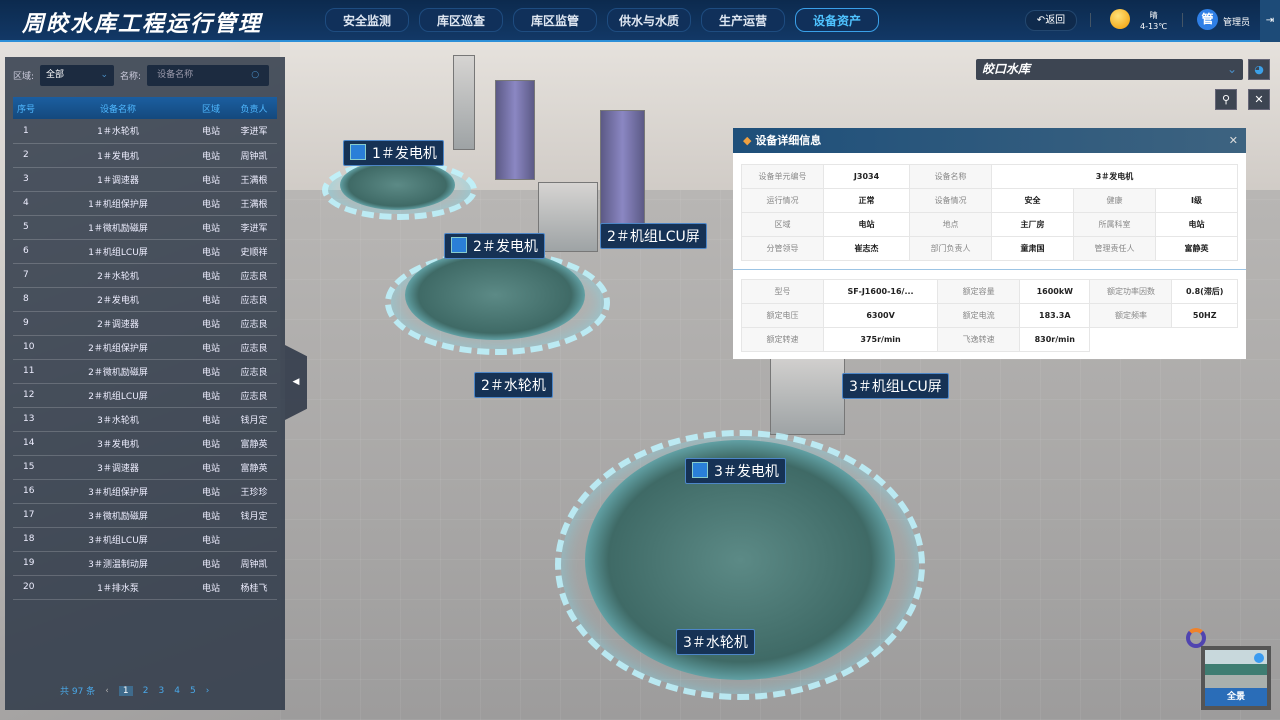 Image resolution: width=1280 pixels, height=720 pixels. What do you see at coordinates (29, 131) in the screenshot?
I see `cell-index: 1` at bounding box center [29, 131].